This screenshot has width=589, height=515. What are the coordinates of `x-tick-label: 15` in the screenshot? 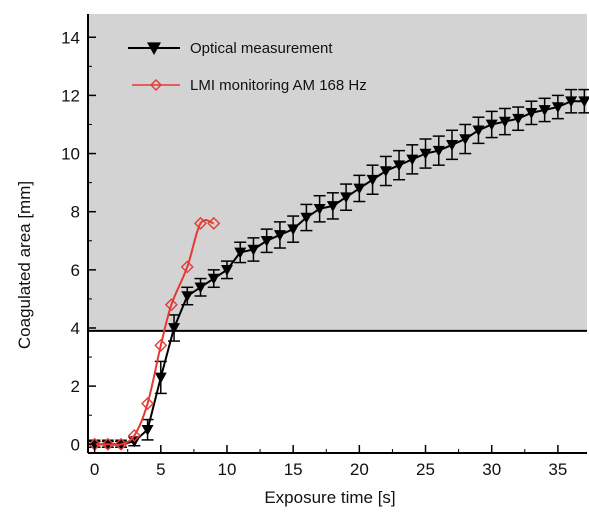 It's located at (293, 469).